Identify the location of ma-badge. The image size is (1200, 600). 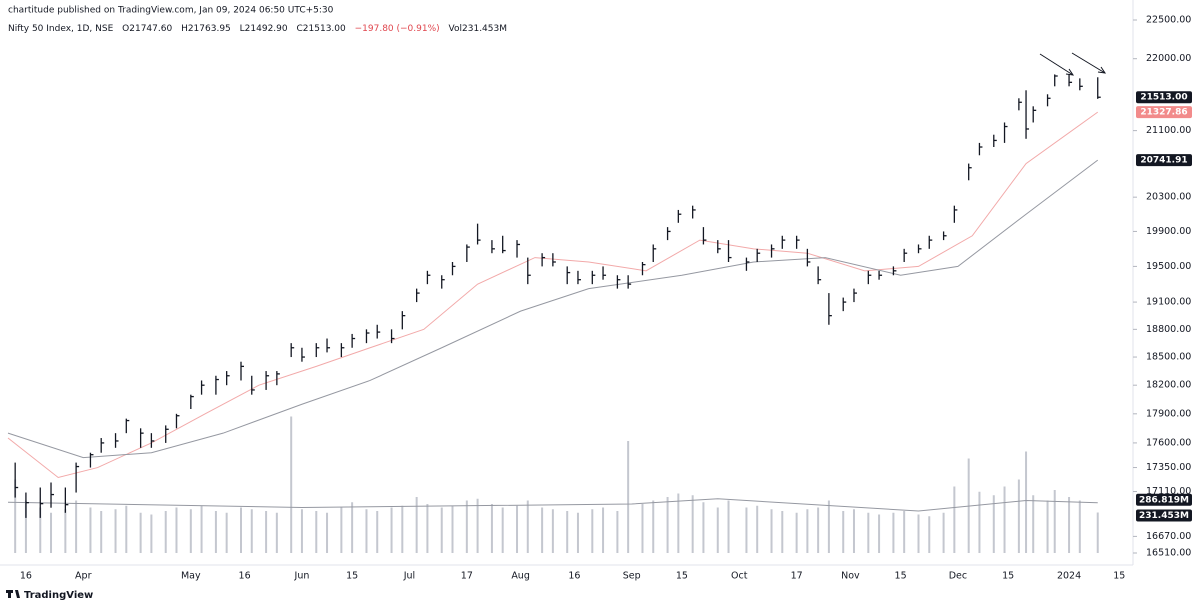
(1164, 160).